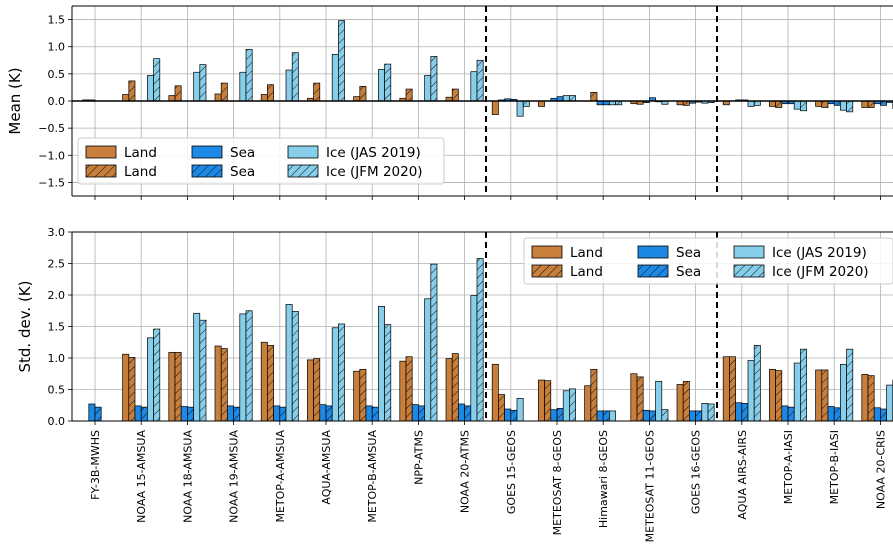 This screenshot has height=557, width=893. I want to click on x-tick-label: METOP-A-AMSUA, so click(280, 476).